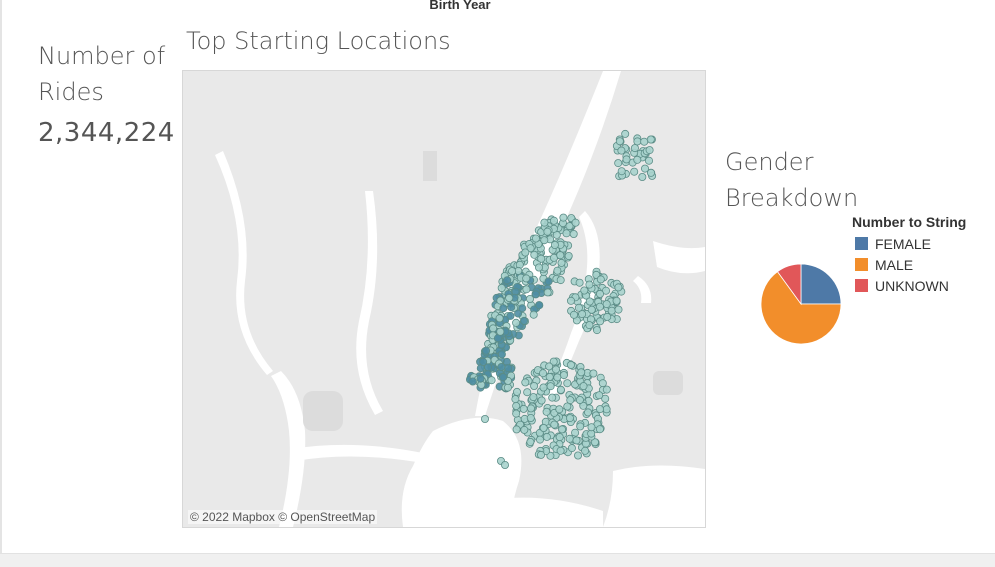 The image size is (995, 567). What do you see at coordinates (910, 243) in the screenshot?
I see `legend-item-female: FEMALE` at bounding box center [910, 243].